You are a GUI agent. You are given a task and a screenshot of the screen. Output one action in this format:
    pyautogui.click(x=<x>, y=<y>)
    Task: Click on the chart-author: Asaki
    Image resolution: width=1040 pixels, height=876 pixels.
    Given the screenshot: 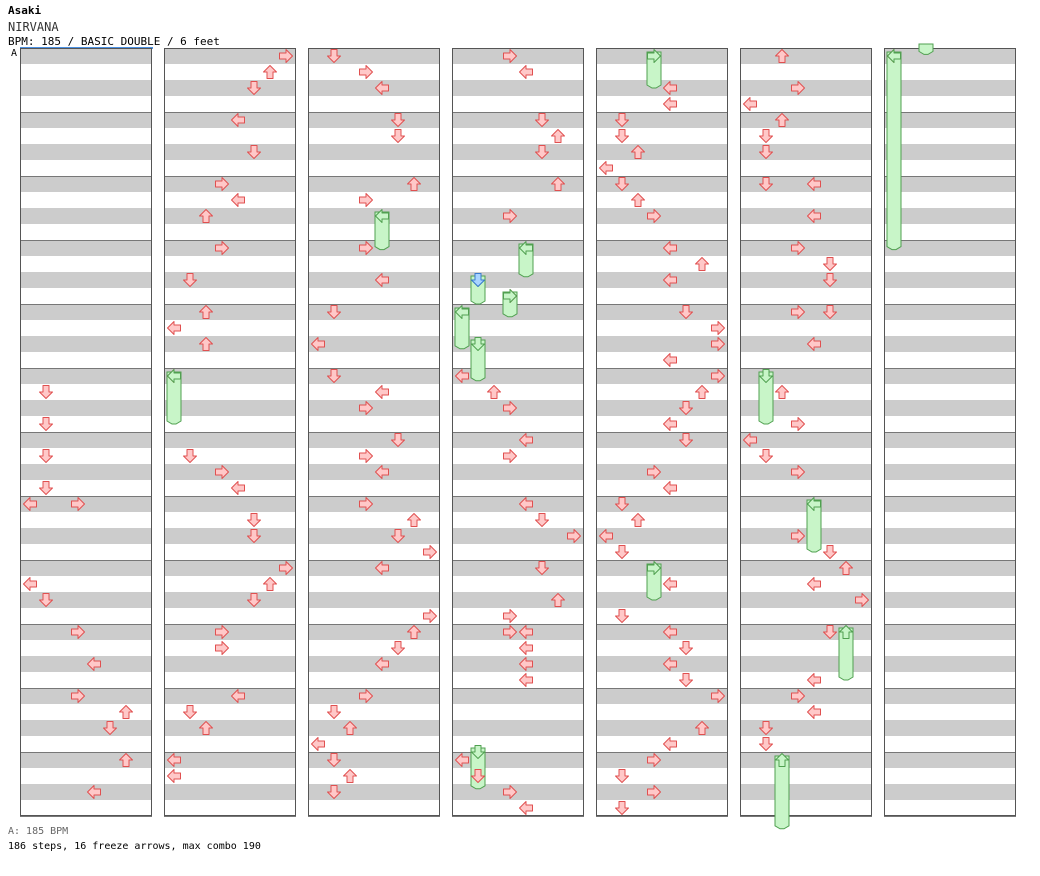 What is the action you would take?
    pyautogui.click(x=25, y=10)
    